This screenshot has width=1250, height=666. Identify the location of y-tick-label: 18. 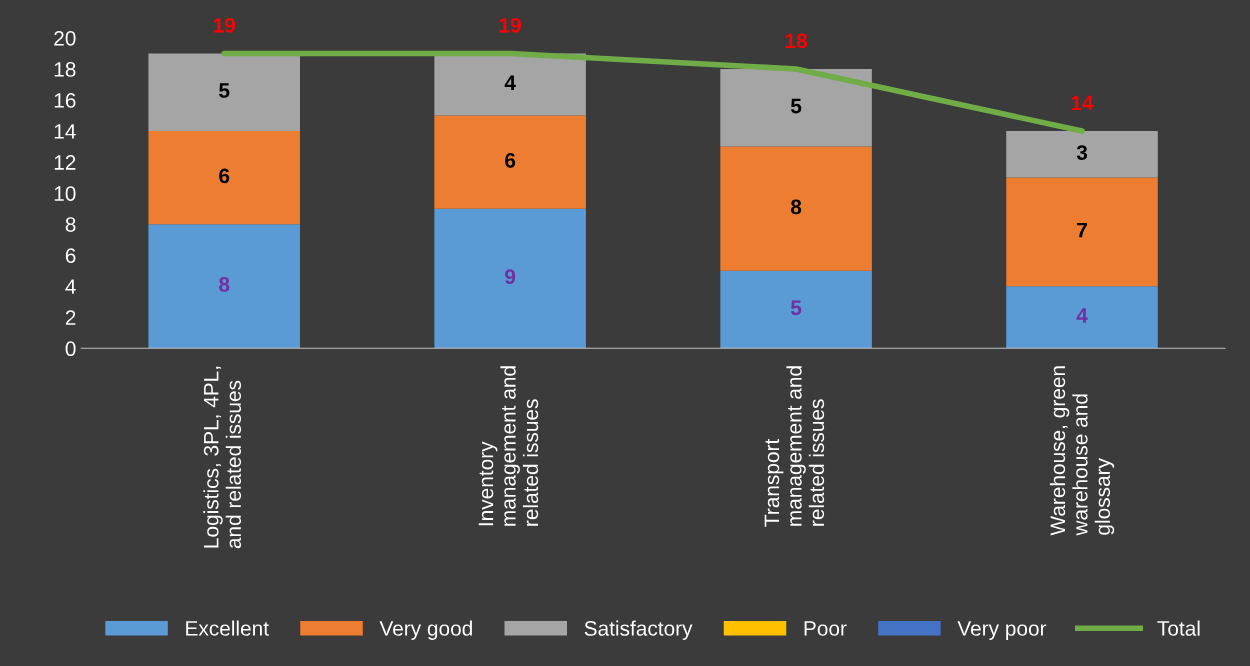
(65, 69).